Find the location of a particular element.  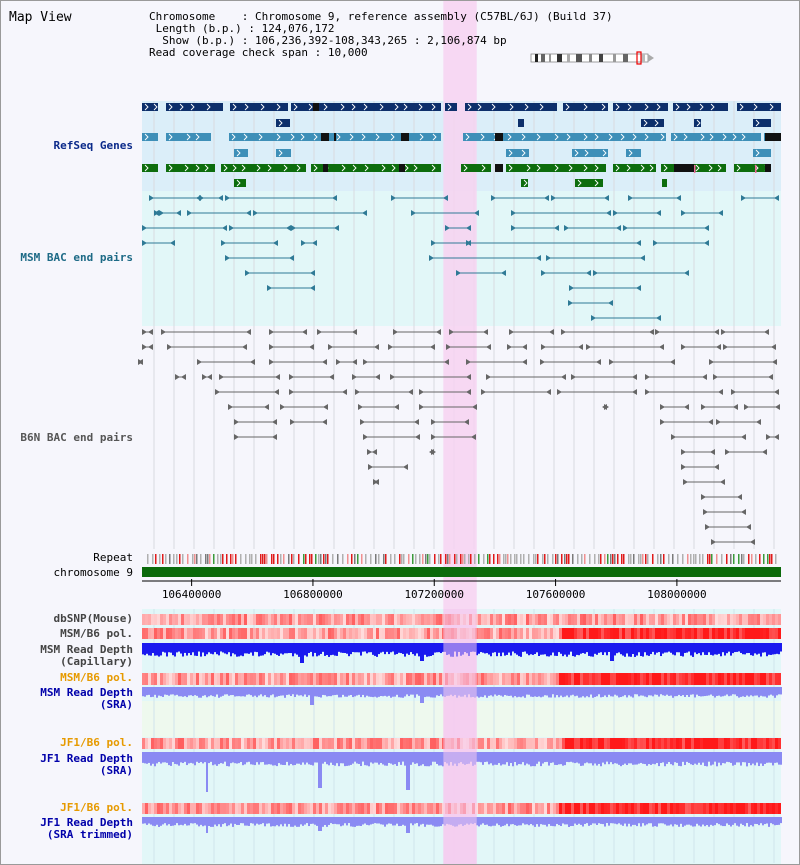

track-label-b6n-bac: B6N BAC end pairs is located at coordinates (76, 437).